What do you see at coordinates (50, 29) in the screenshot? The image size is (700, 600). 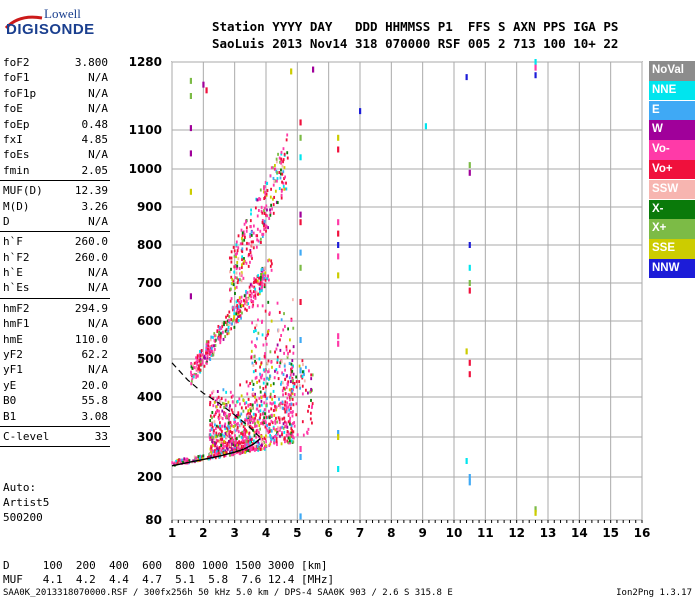 I see `logo-bottom-text: DIGISONDE` at bounding box center [50, 29].